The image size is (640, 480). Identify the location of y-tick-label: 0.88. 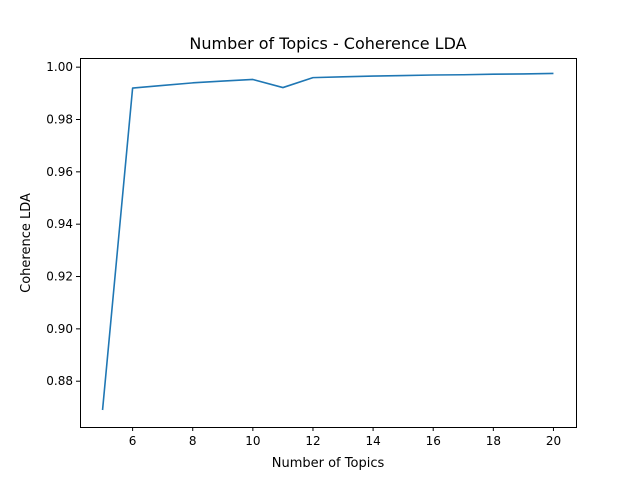
(59, 381).